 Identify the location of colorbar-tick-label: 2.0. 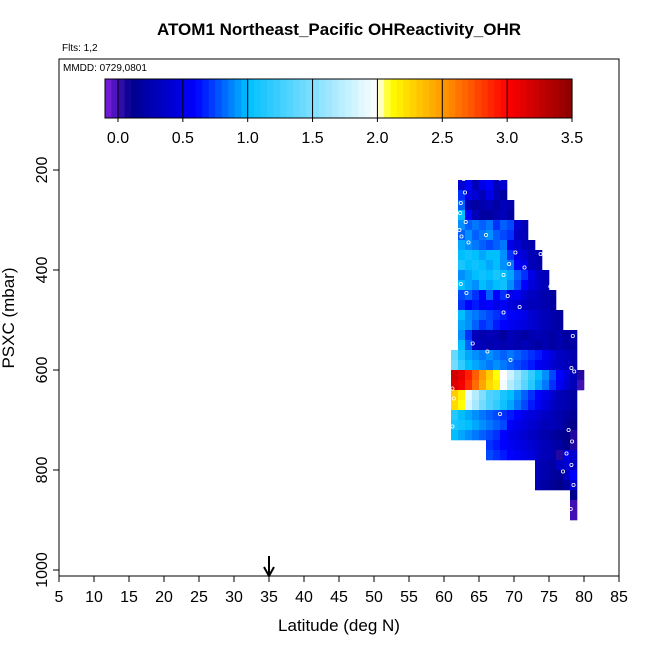
(377, 138).